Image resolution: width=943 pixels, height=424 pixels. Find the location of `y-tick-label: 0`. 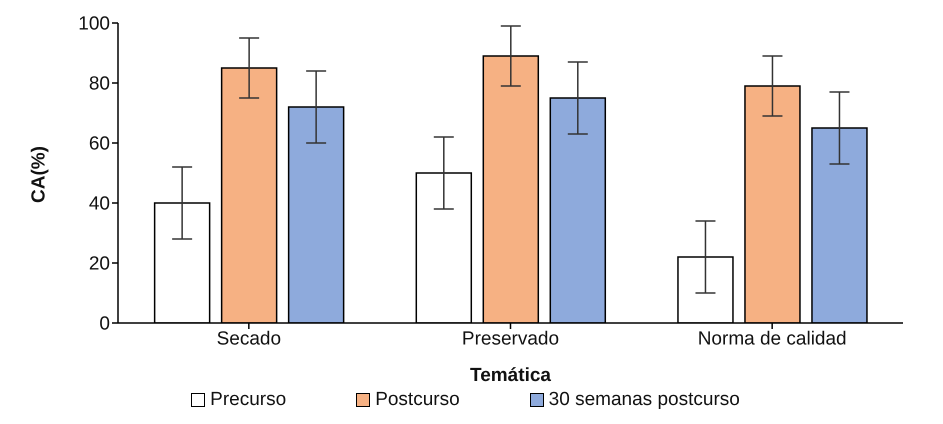

y-tick-label: 0 is located at coordinates (104, 324).